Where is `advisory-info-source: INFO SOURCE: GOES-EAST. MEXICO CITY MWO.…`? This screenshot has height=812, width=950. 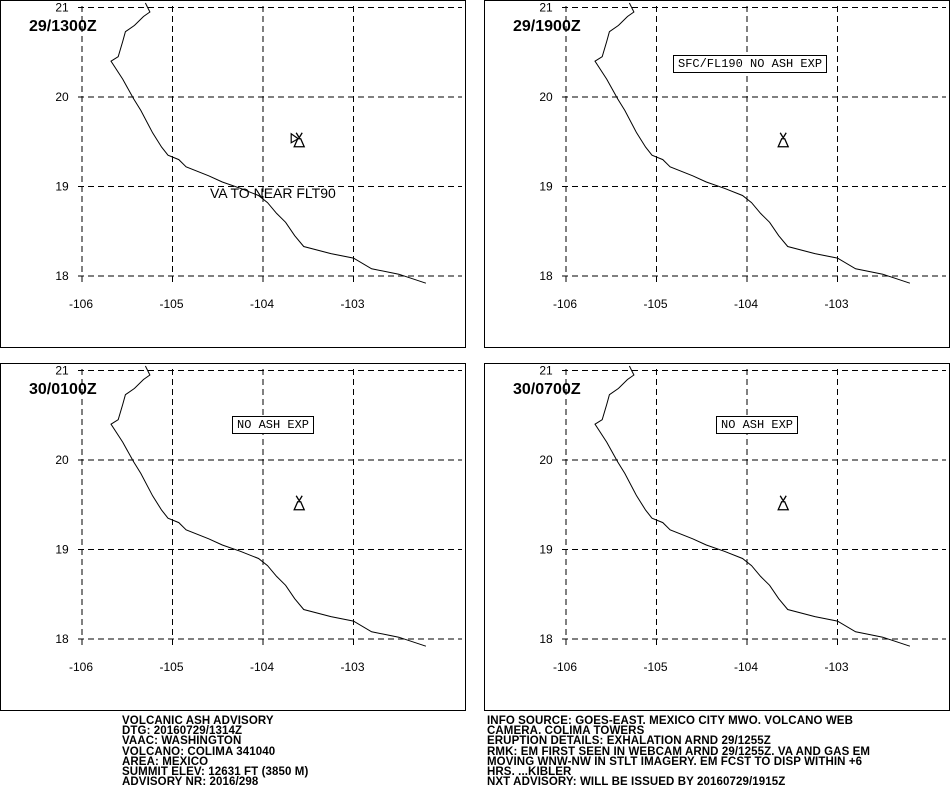 advisory-info-source: INFO SOURCE: GOES-EAST. MEXICO CITY MWO.… is located at coordinates (670, 721).